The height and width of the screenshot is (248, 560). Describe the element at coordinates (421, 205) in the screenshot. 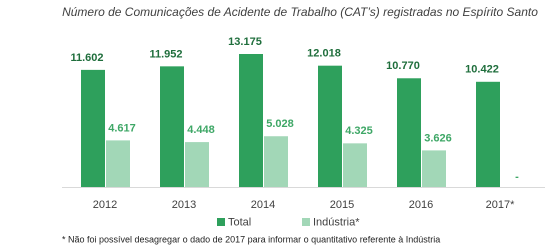

I see `x-tick-label: 2016` at that location.